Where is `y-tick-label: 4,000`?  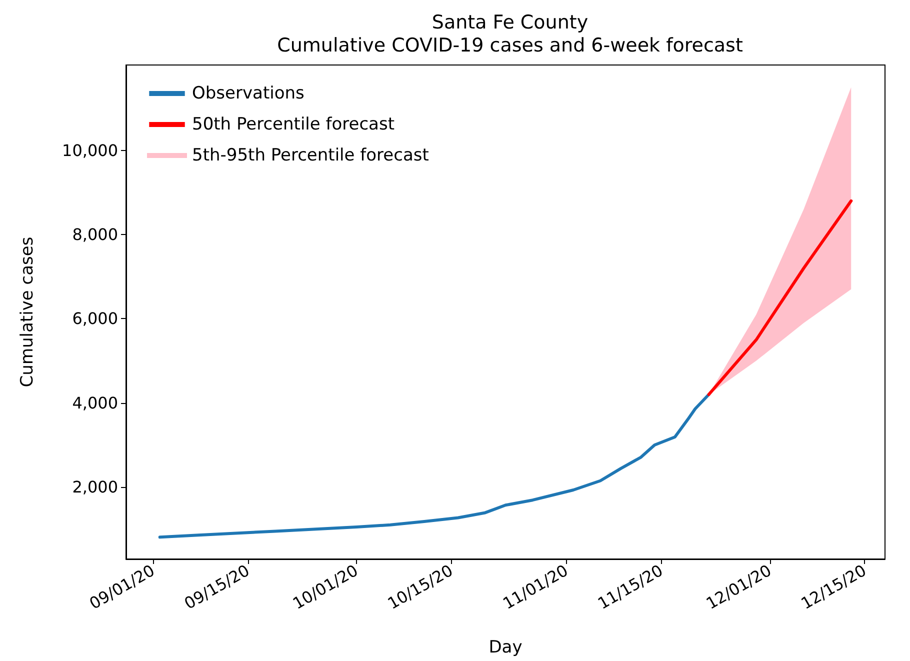 y-tick-label: 4,000 is located at coordinates (95, 402).